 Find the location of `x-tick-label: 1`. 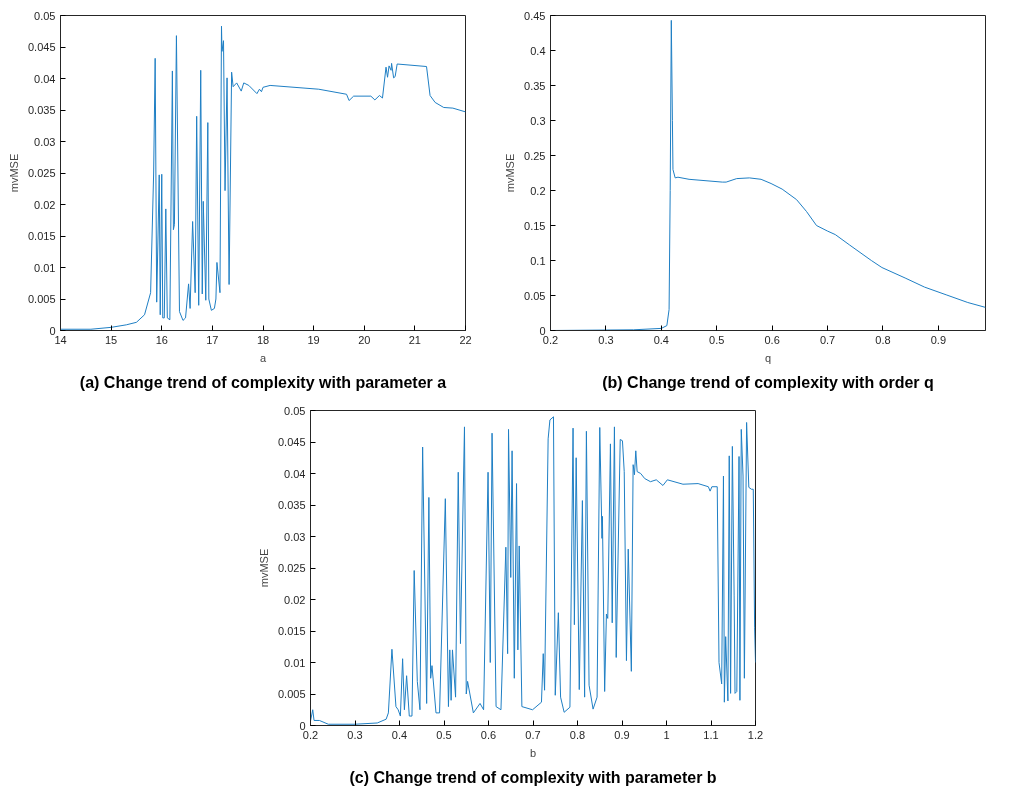

x-tick-label: 1 is located at coordinates (666, 734).